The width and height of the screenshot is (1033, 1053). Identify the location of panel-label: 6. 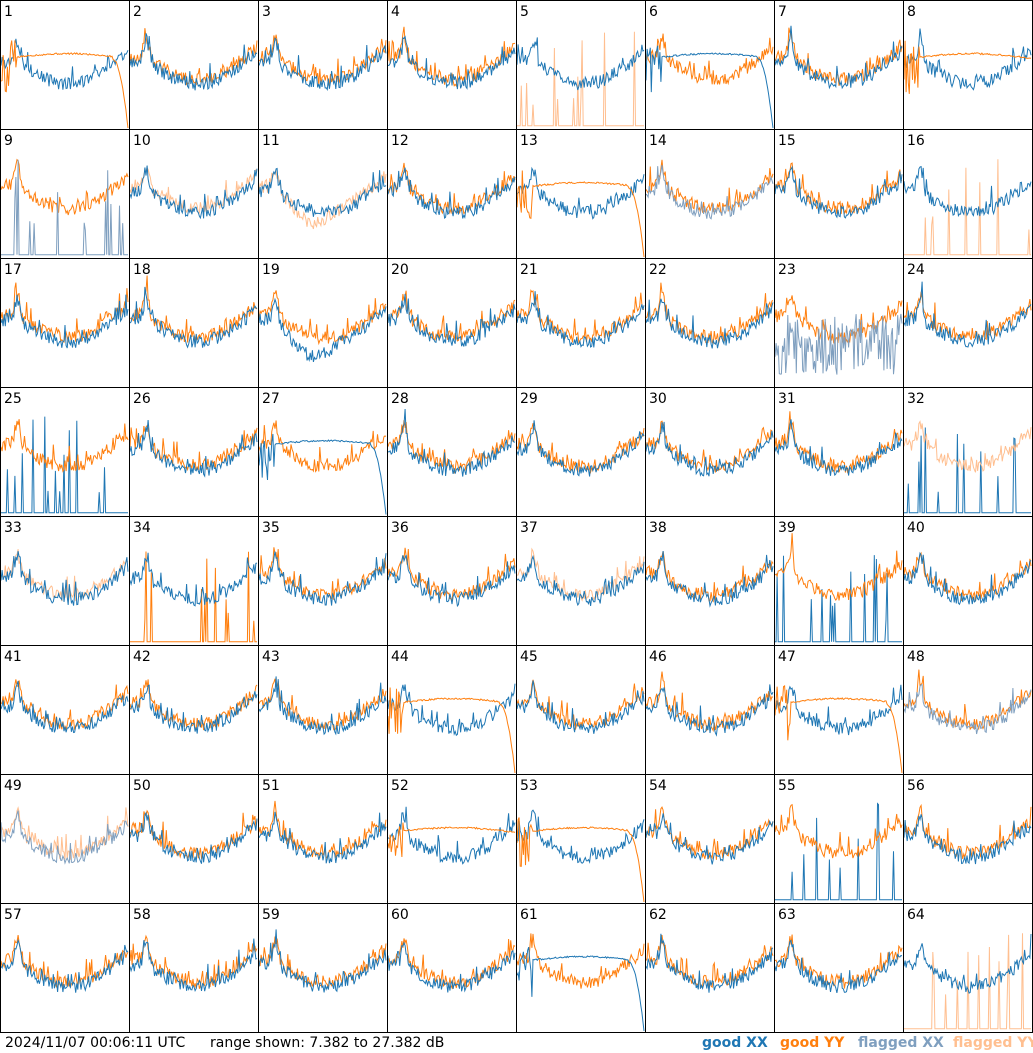
(653, 12).